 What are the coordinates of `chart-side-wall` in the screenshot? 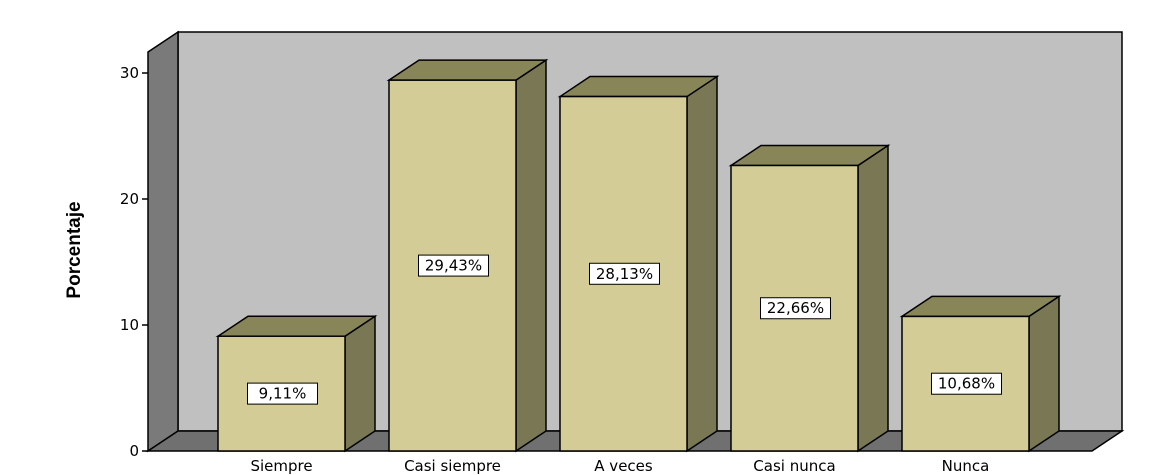 It's located at (163, 241).